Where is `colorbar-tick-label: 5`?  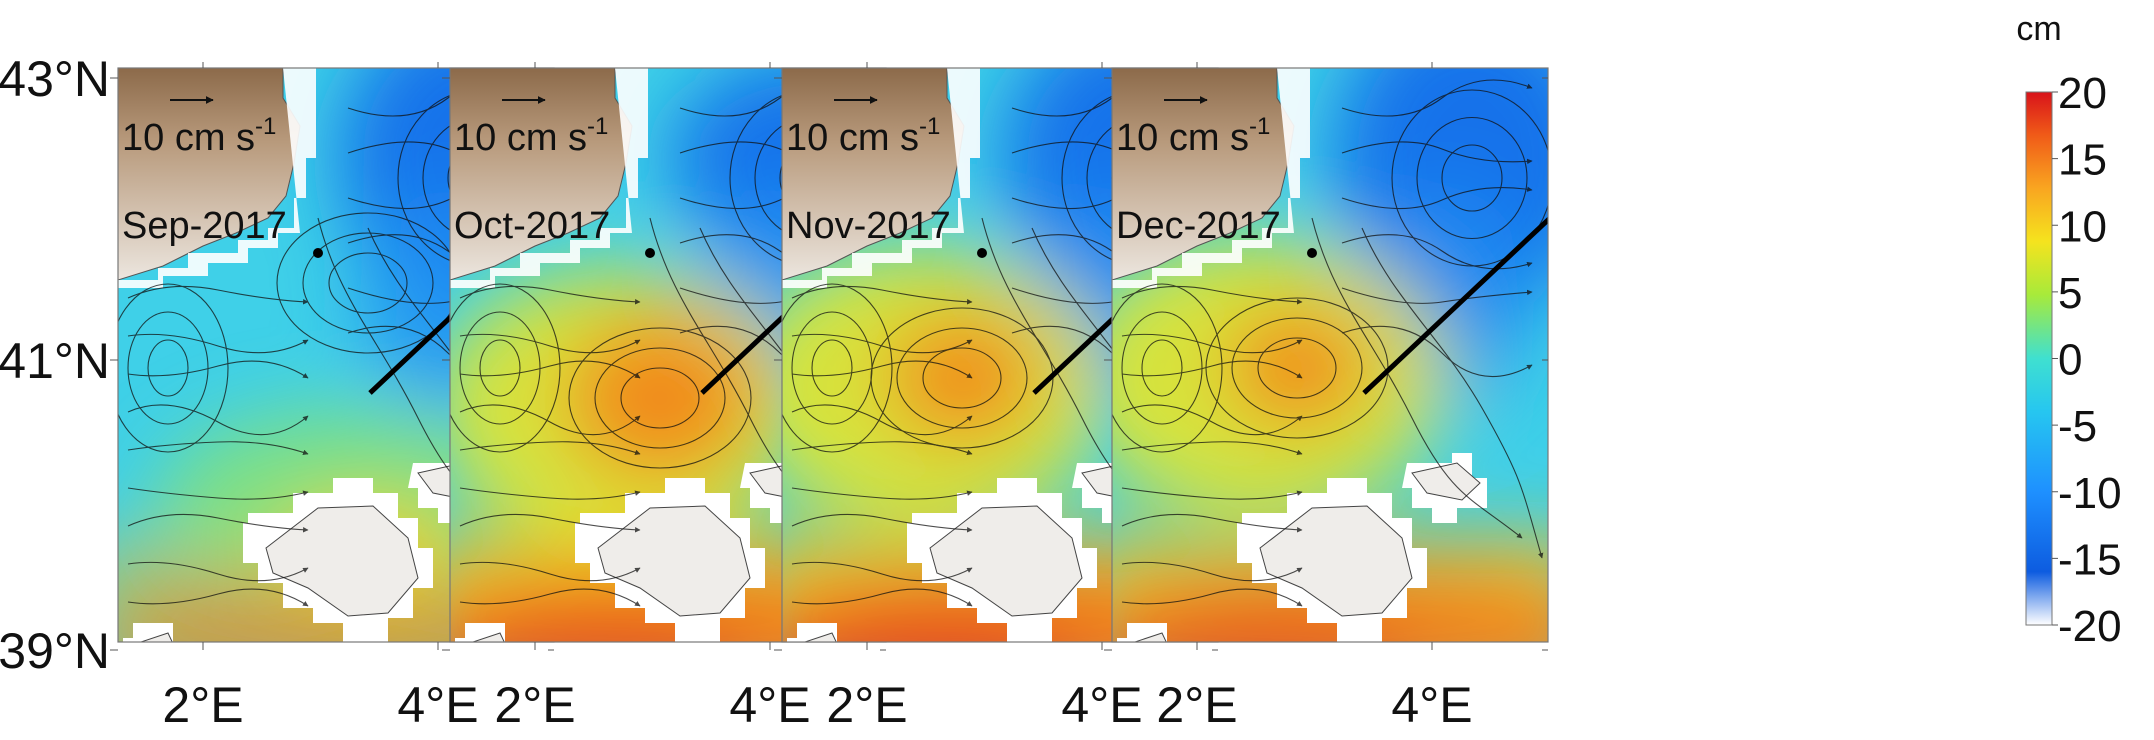 colorbar-tick-label: 5 is located at coordinates (2070, 293).